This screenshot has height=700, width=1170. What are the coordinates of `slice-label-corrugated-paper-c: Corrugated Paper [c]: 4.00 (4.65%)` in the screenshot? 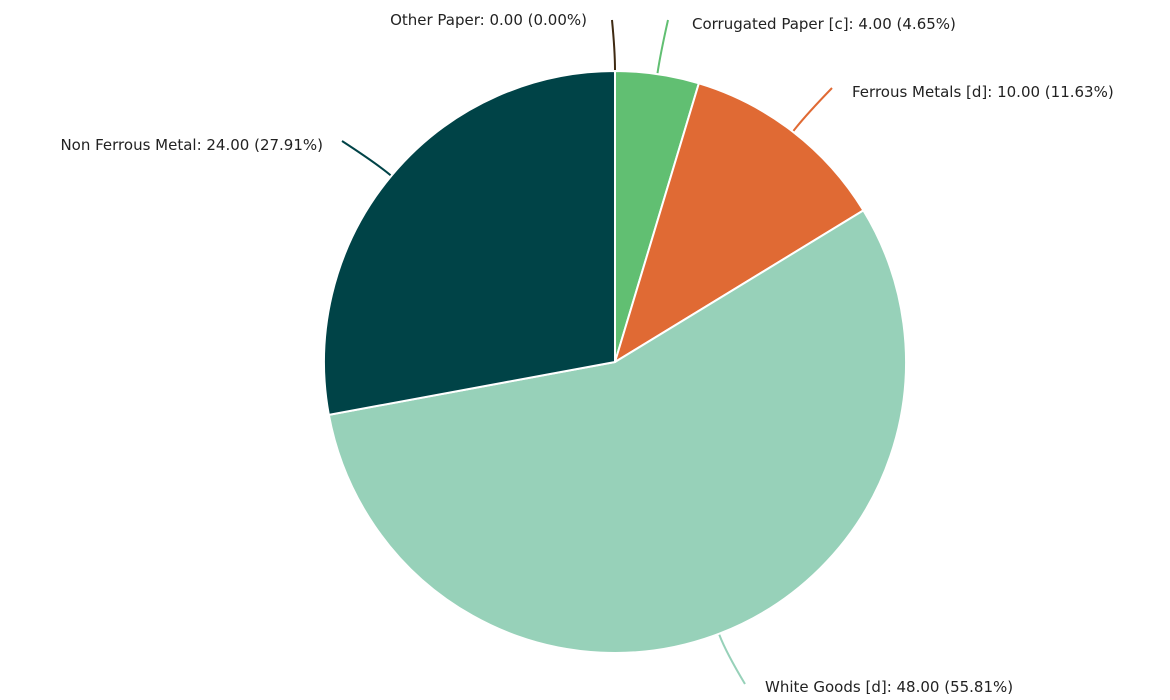 It's located at (824, 24).